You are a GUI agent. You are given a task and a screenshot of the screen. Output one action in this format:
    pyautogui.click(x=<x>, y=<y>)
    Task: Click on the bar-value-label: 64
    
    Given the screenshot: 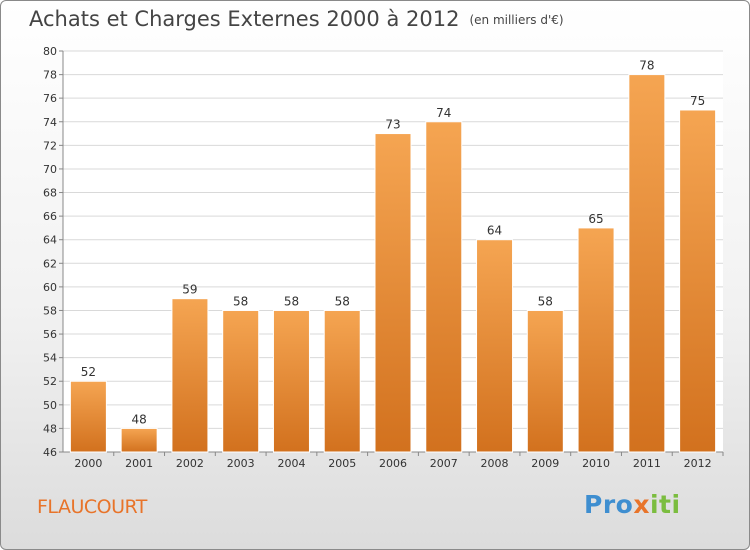 What is the action you would take?
    pyautogui.click(x=494, y=231)
    